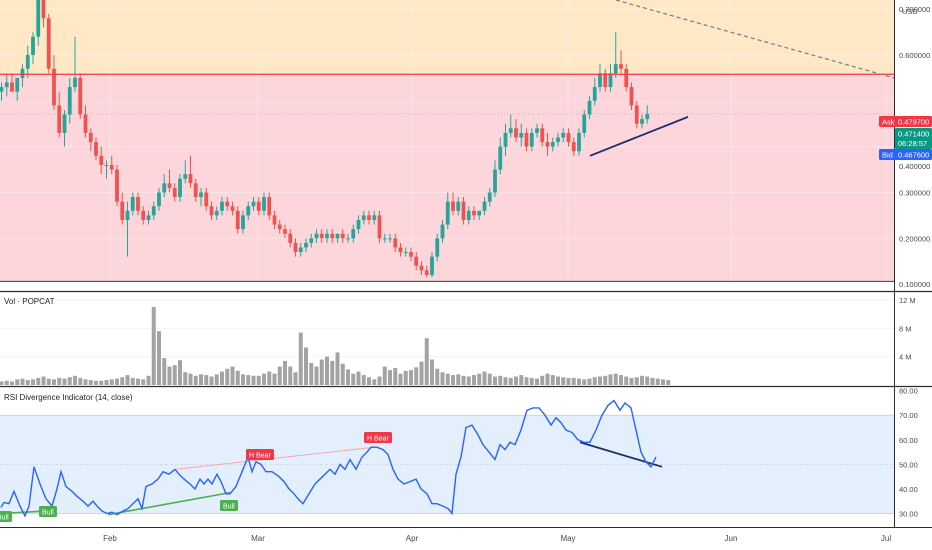 This screenshot has width=932, height=550. I want to click on price-tick-label: 0.100000, so click(914, 284).